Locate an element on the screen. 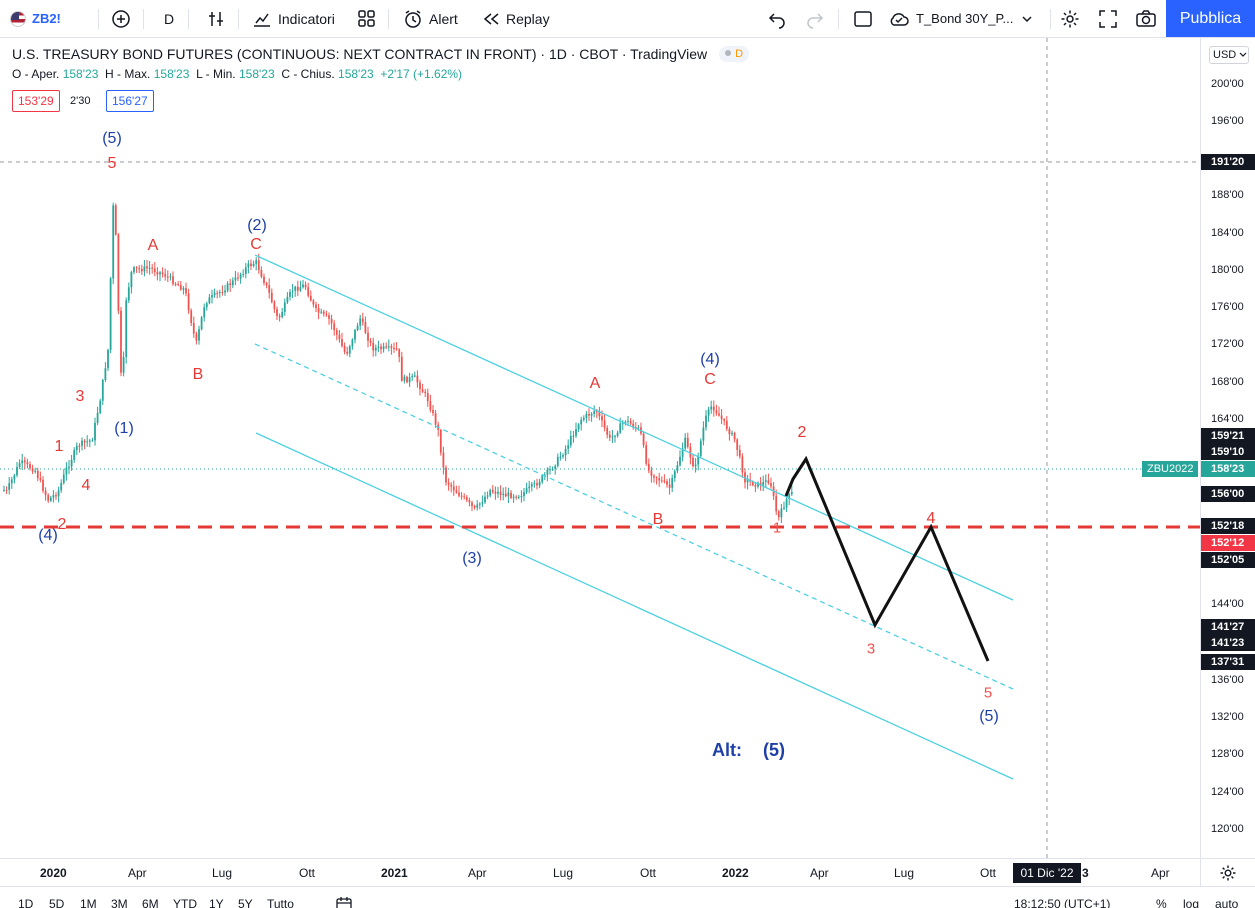 Image resolution: width=1255 pixels, height=908 pixels. range-5d-button: 5D is located at coordinates (57, 902).